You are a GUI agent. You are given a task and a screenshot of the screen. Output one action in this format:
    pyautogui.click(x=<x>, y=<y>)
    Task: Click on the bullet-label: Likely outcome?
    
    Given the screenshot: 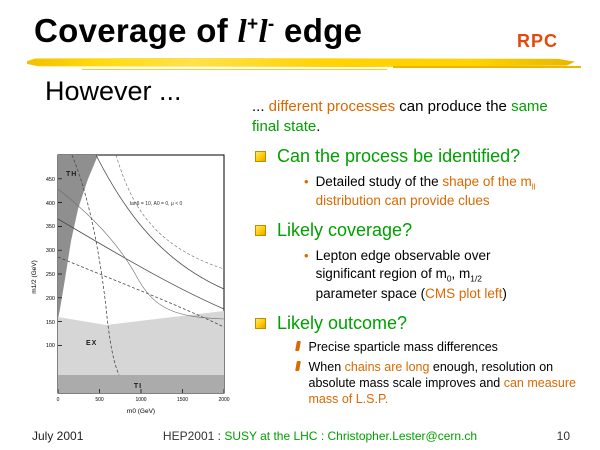 What is the action you would take?
    pyautogui.click(x=342, y=322)
    